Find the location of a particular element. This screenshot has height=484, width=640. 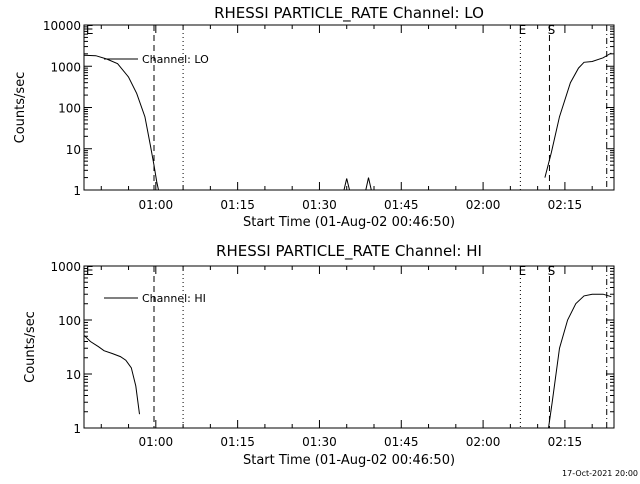

chart-title: RHESSI PARTICLE_RATE Channel: LO is located at coordinates (349, 13).